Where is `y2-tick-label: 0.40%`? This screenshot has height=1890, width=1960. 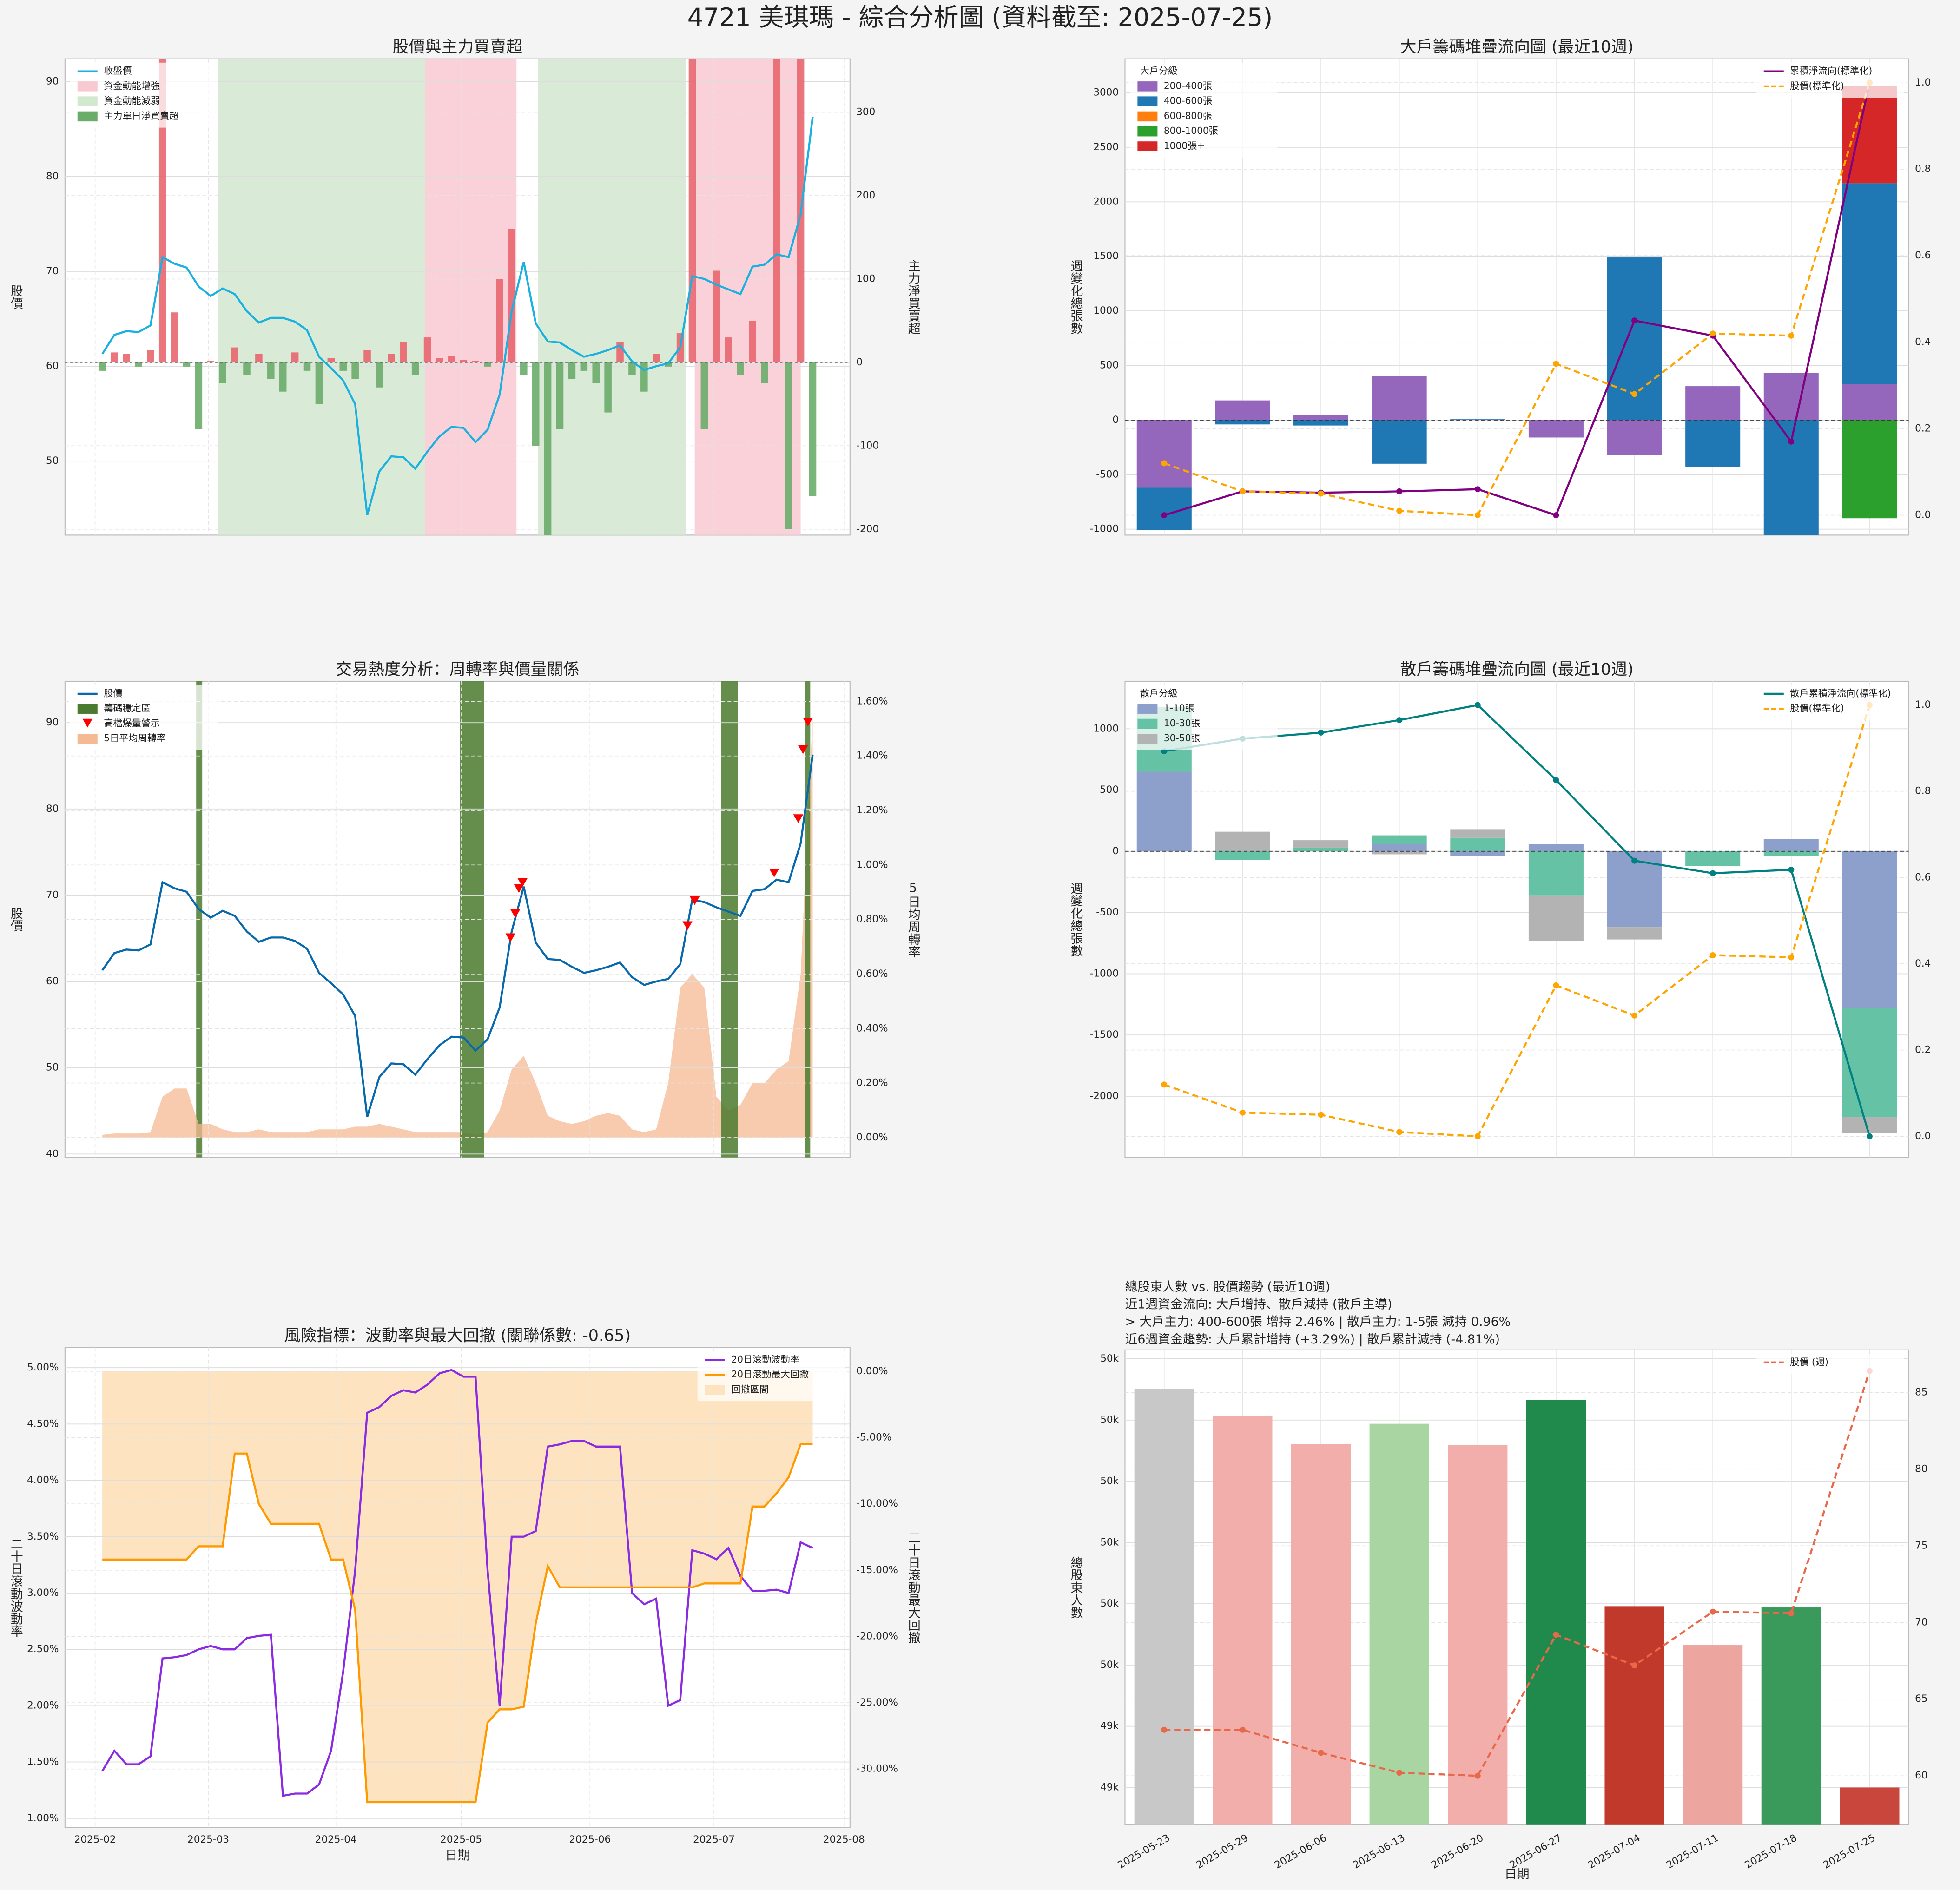
y2-tick-label: 0.40% is located at coordinates (872, 1028).